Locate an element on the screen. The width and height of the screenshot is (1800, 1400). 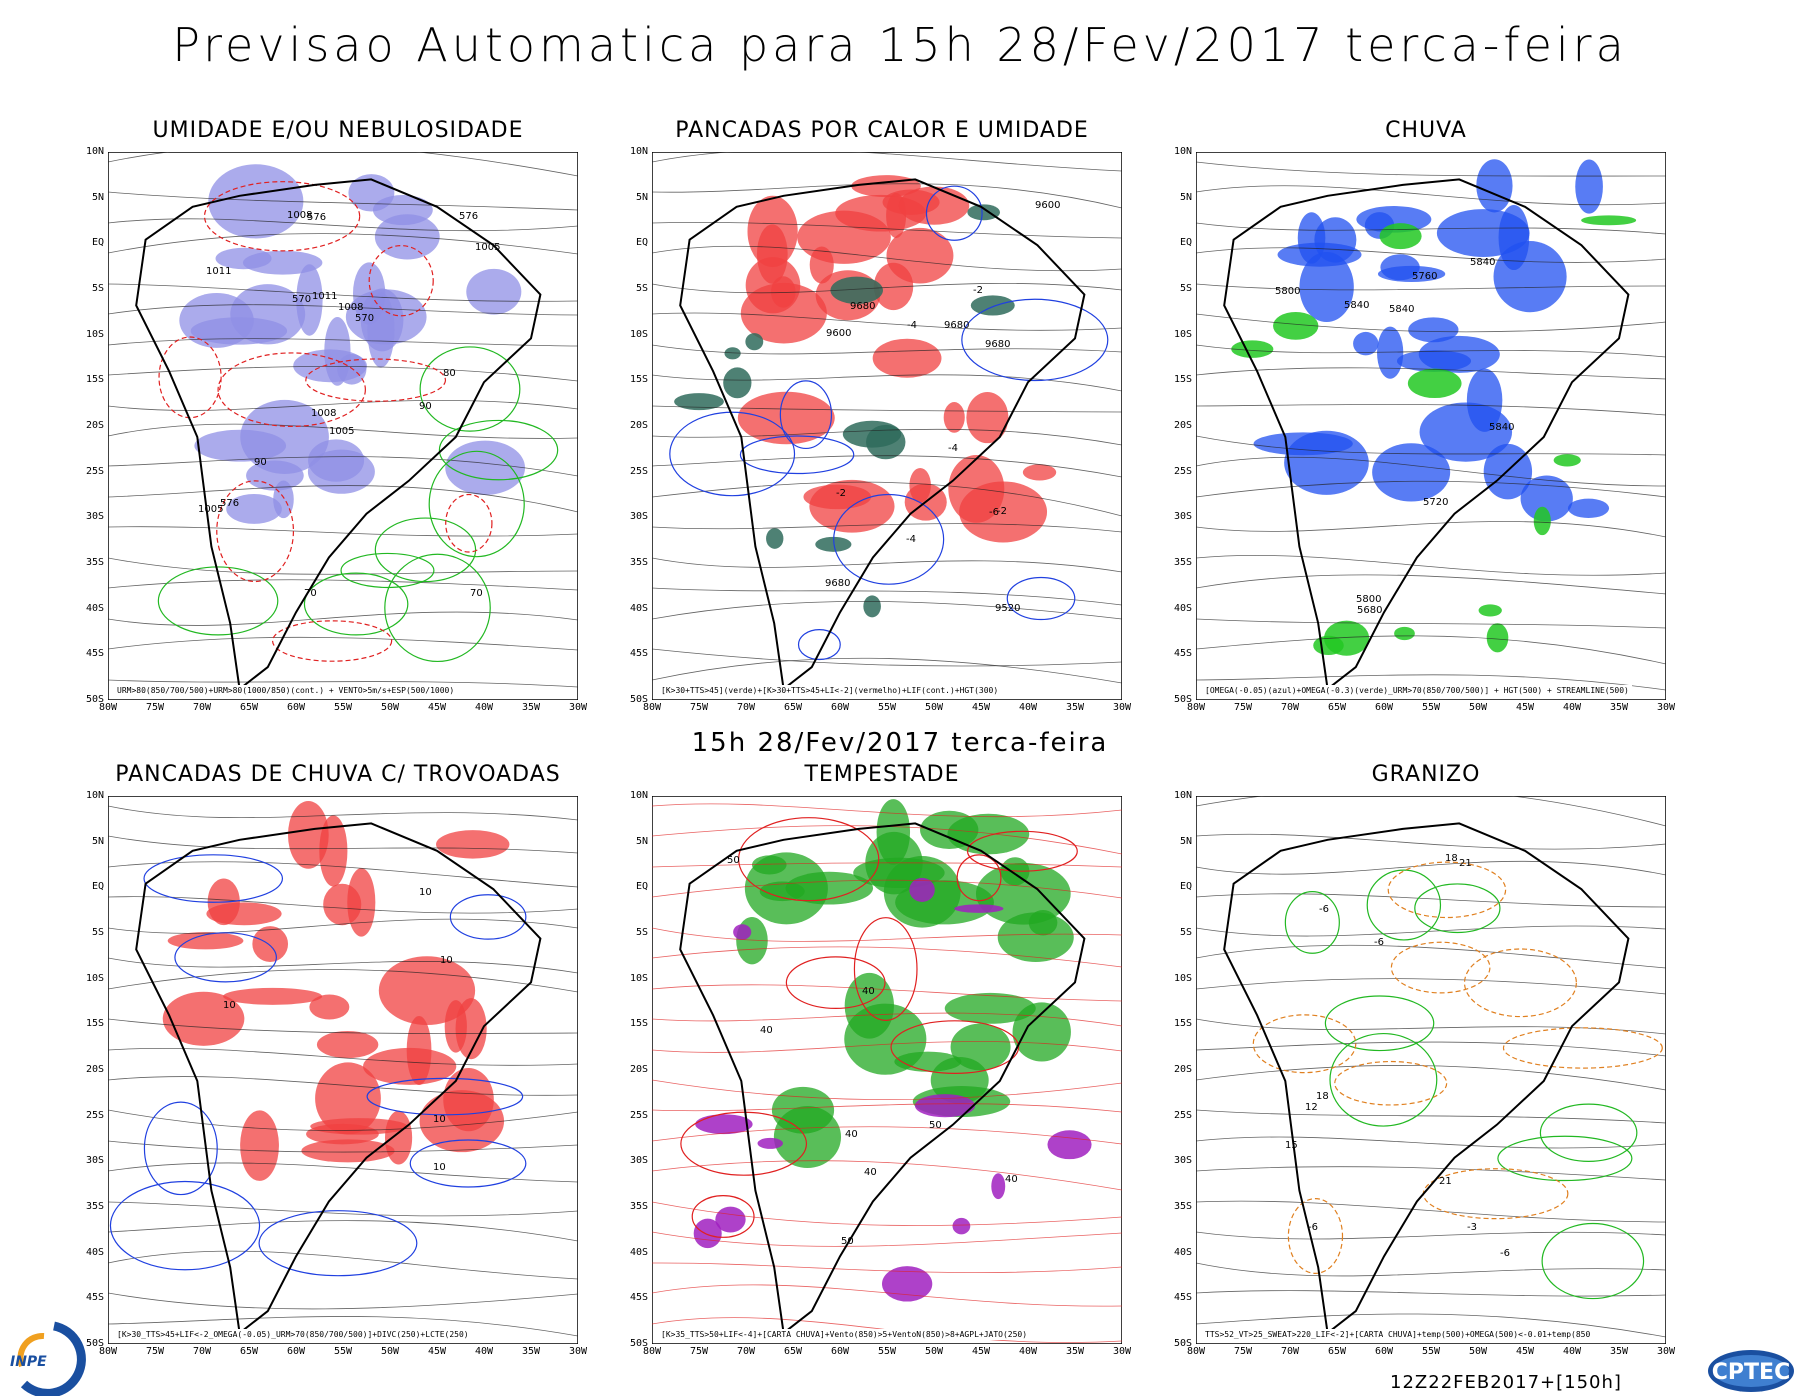
panel-title: GRANIZO is located at coordinates (1426, 774).